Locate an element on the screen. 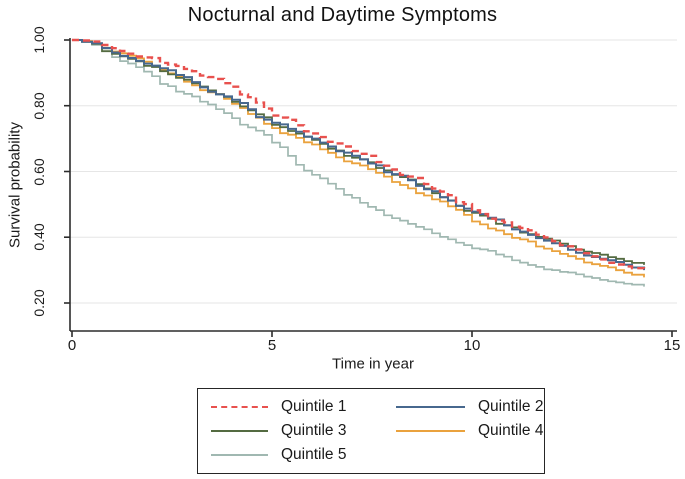 This screenshot has height=479, width=685. y-tick-label: 0.20 is located at coordinates (39, 303).